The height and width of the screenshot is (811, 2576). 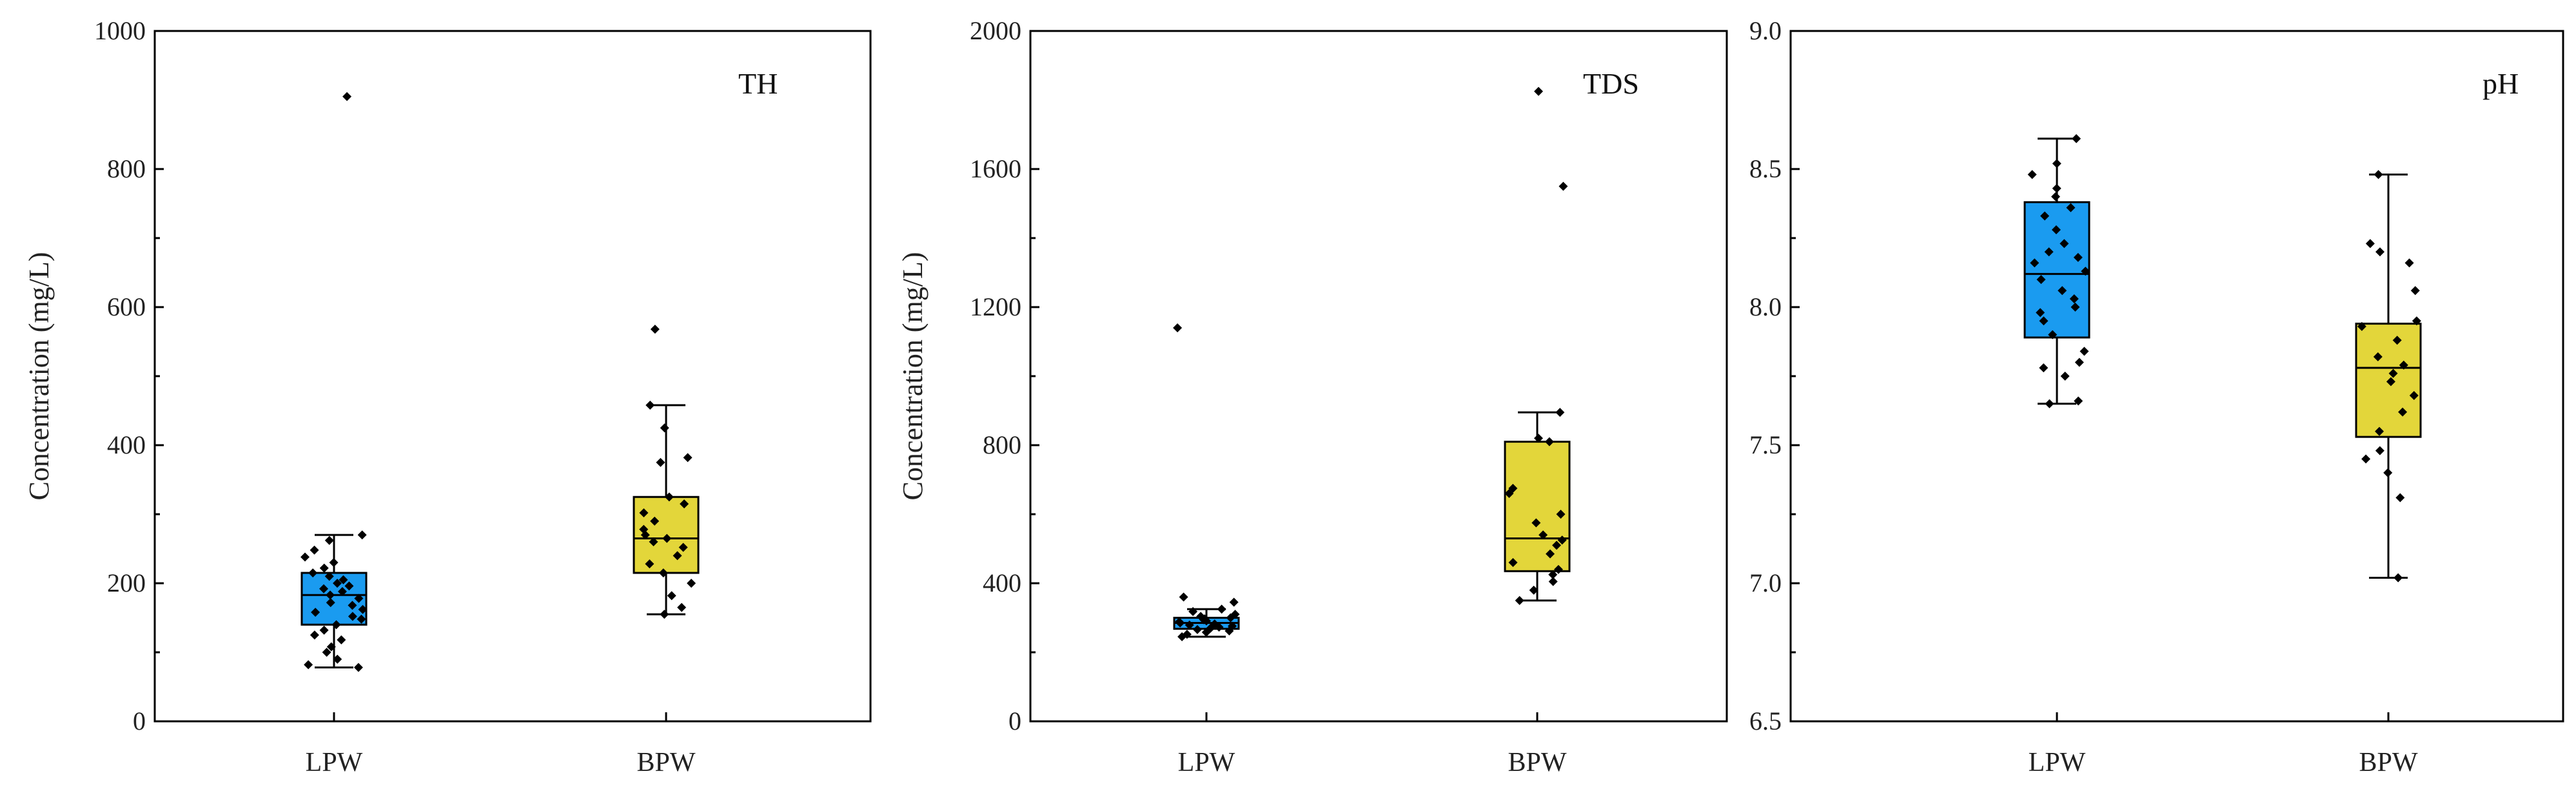 I want to click on y-tick-label: 8.0, so click(x=1765, y=306).